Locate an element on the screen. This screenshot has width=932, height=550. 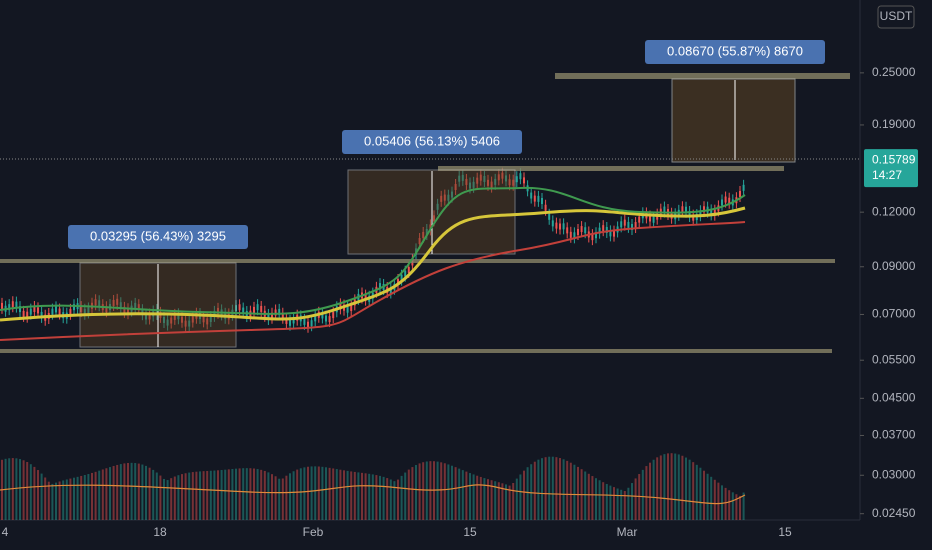
countdown: 14:27 is located at coordinates (887, 175).